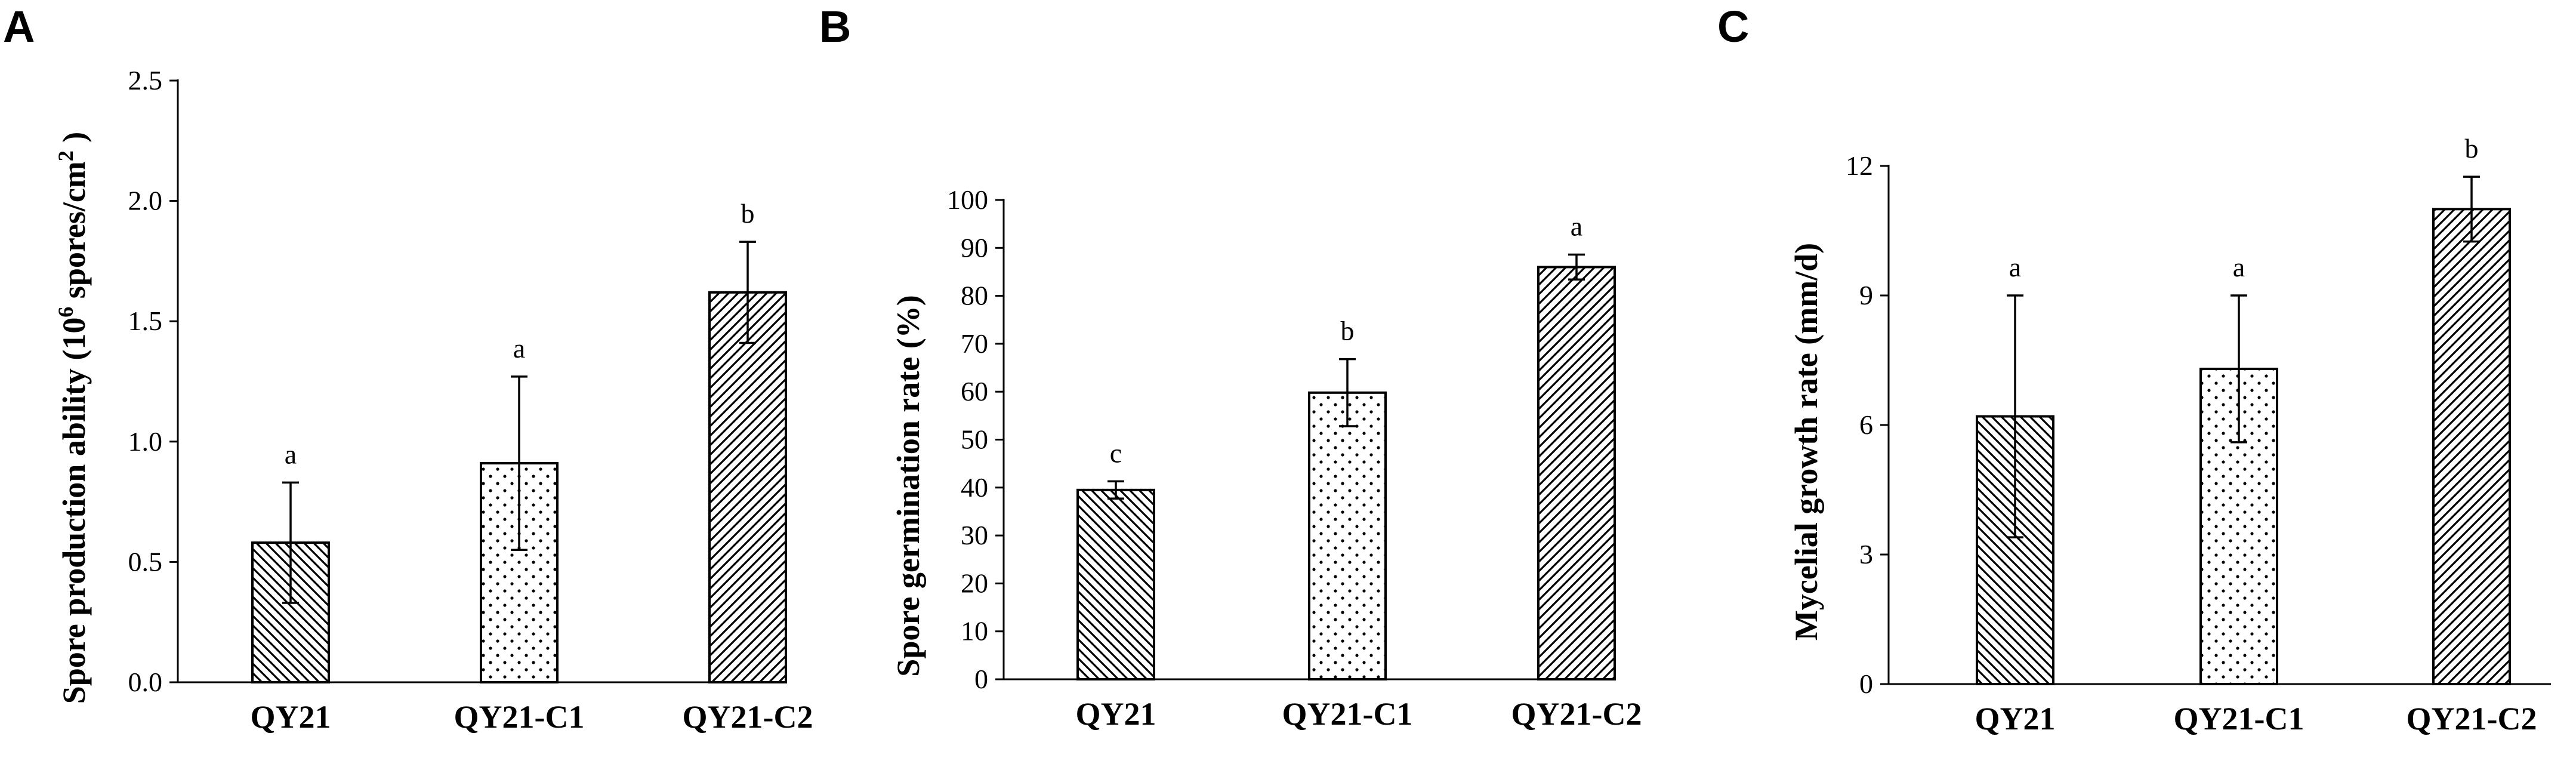 This screenshot has height=773, width=2576. Describe the element at coordinates (1860, 165) in the screenshot. I see `y-tick-label: 12` at that location.